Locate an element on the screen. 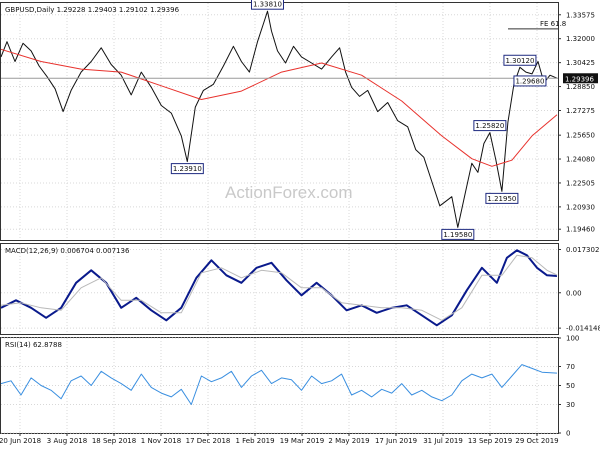 The width and height of the screenshot is (600, 450). x-tick-label: 3 Aug 2018 is located at coordinates (67, 441).